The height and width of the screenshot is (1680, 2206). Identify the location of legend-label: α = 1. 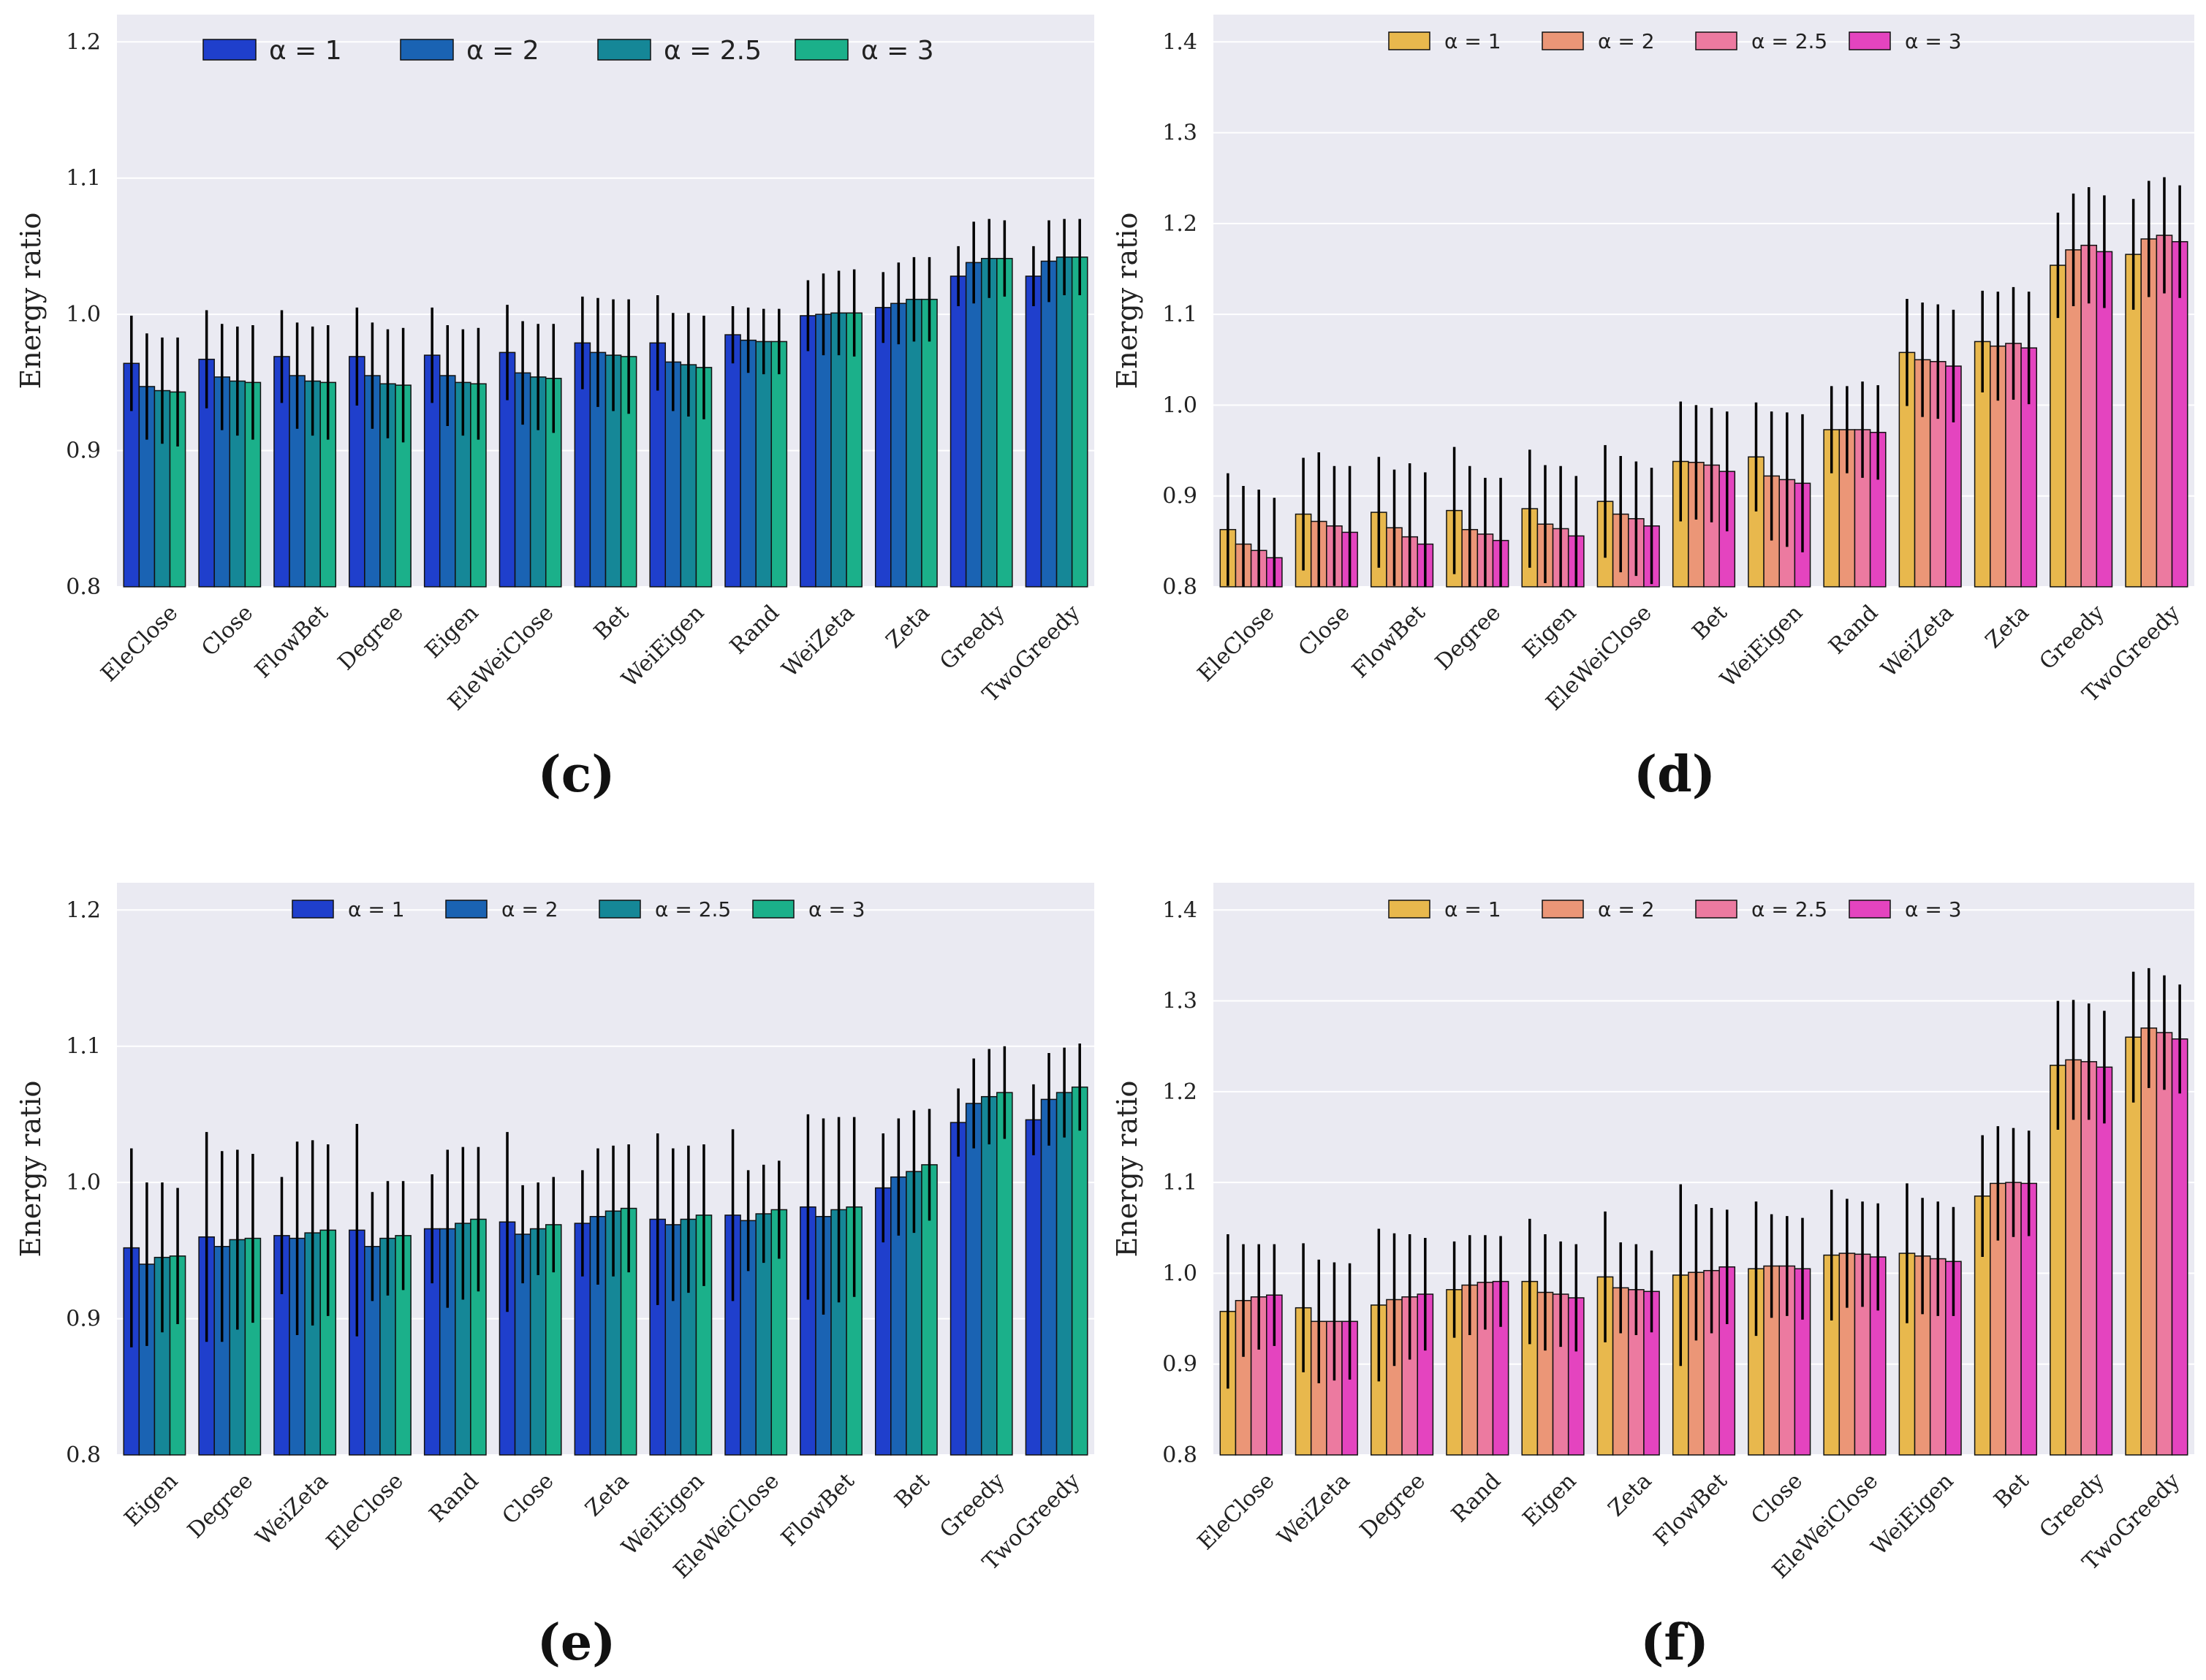
(305, 51).